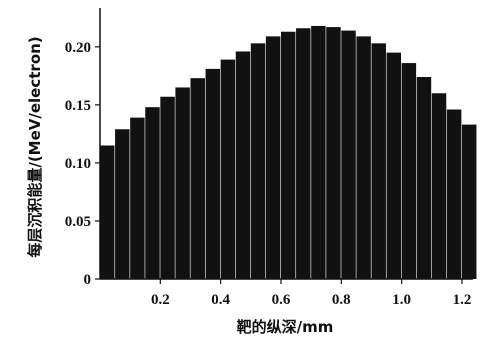 The image size is (481, 341). I want to click on x-axis-title: 靶的纵深/mm, so click(285, 327).